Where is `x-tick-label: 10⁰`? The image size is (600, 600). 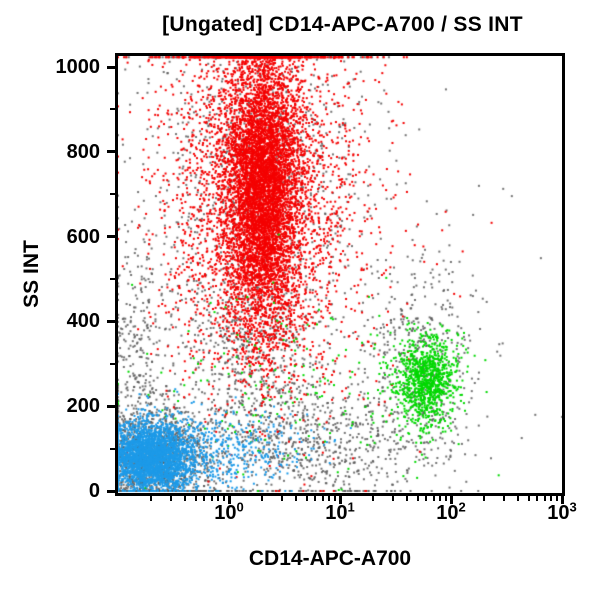
x-tick-label: 10⁰ is located at coordinates (229, 511).